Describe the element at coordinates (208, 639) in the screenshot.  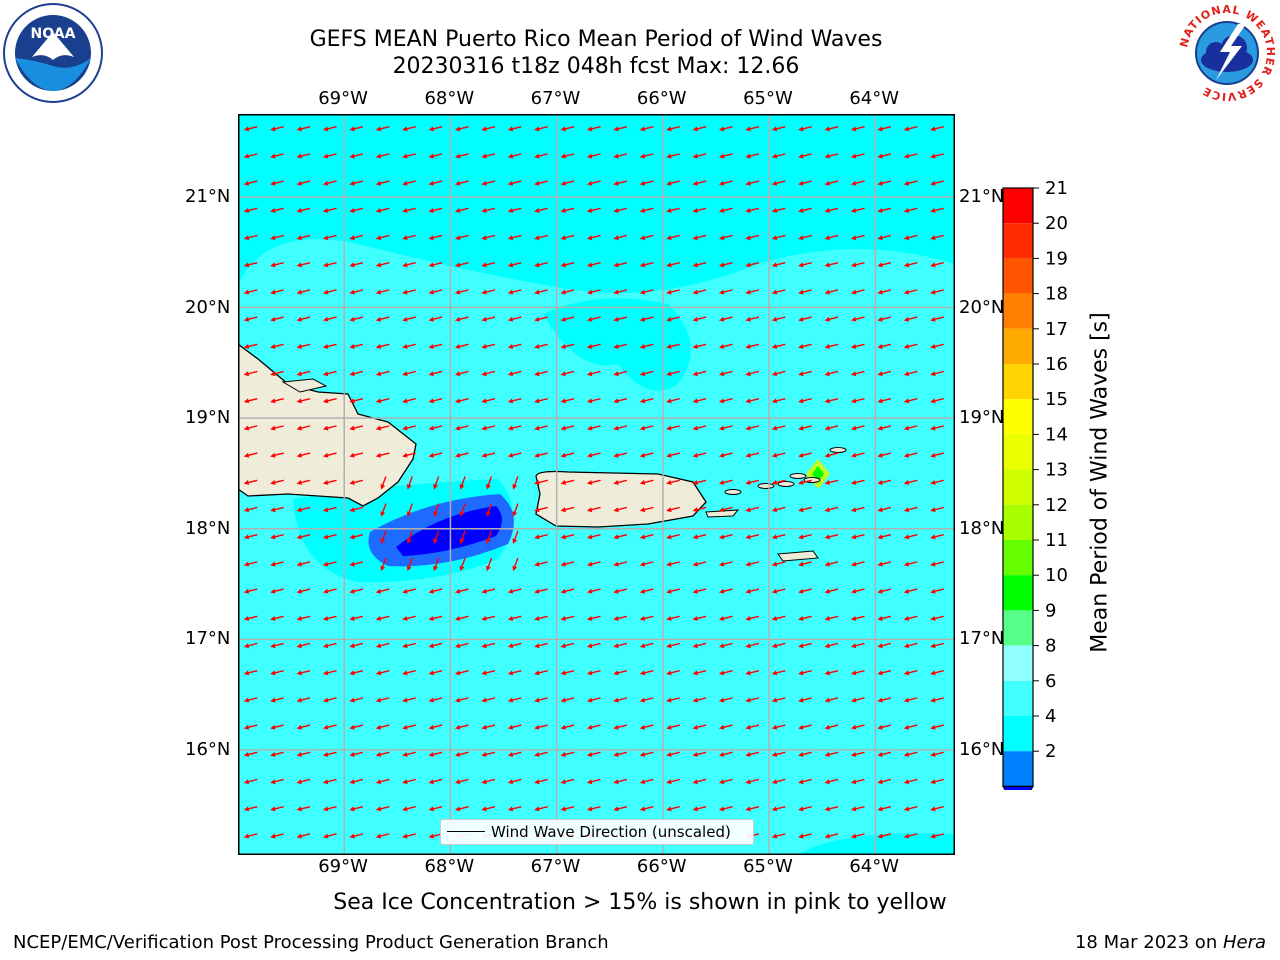
I see `lat-tick-label: 17°N` at that location.